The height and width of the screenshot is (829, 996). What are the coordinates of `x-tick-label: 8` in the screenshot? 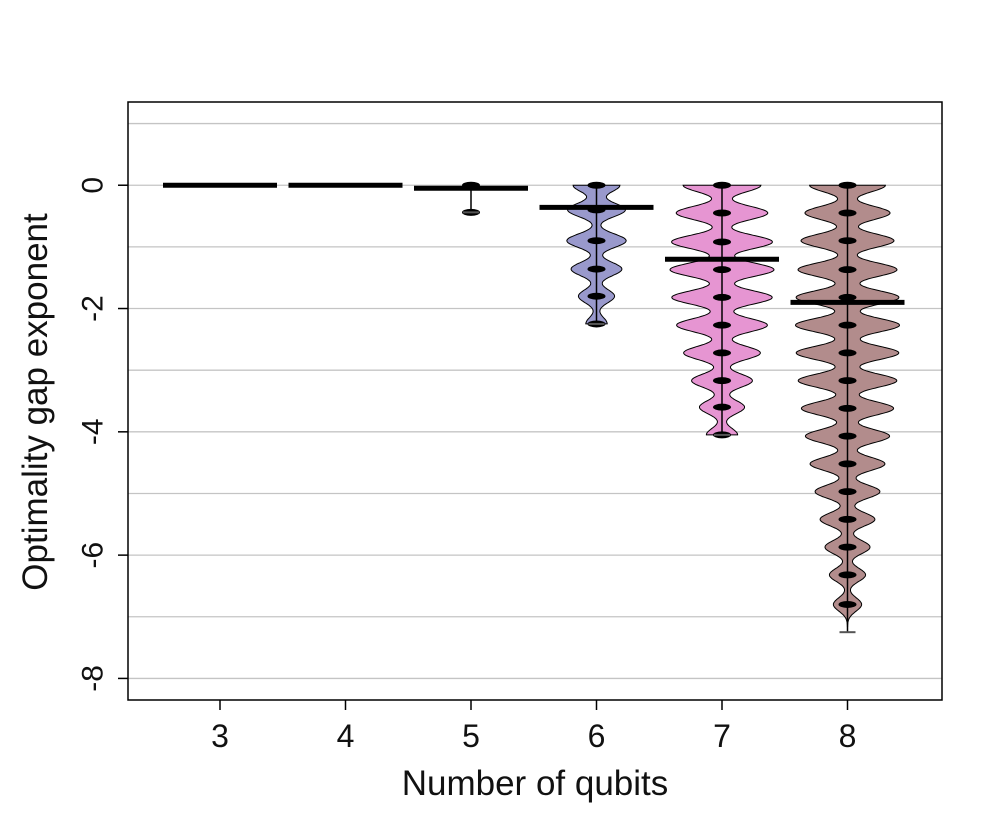 It's located at (848, 736).